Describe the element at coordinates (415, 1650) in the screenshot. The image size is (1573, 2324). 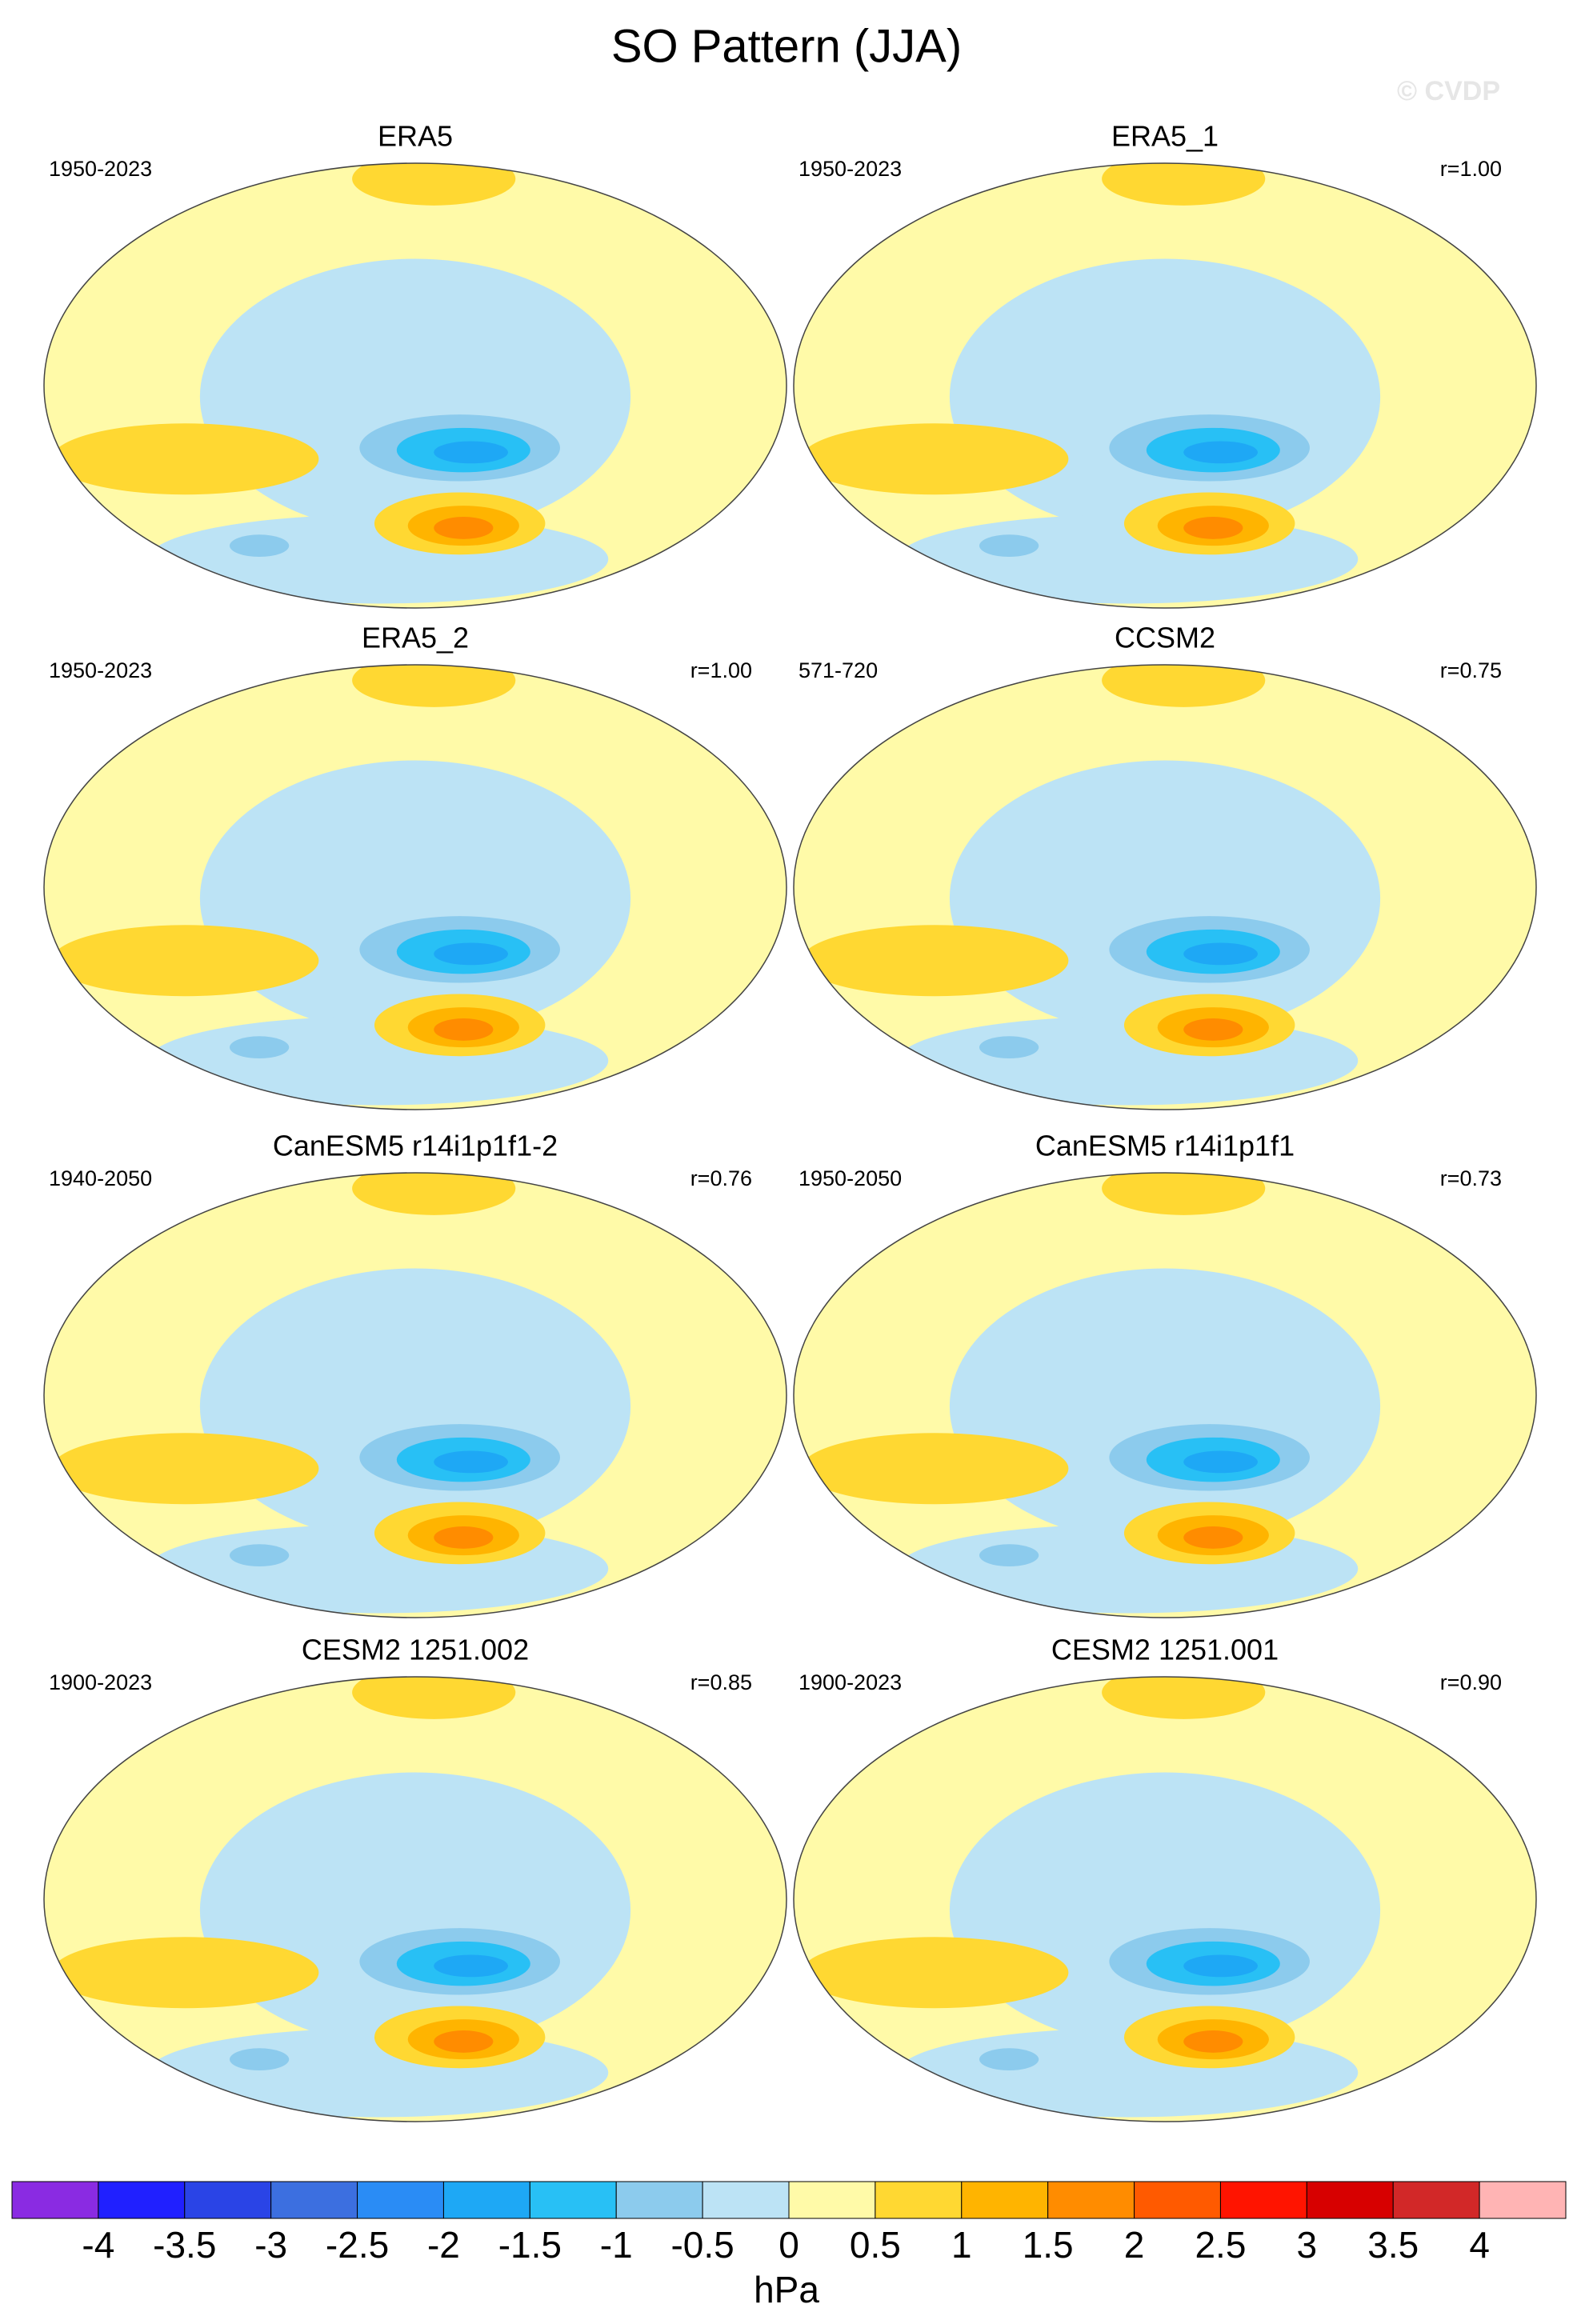
I see `panel-title: CESM2 1251.002` at that location.